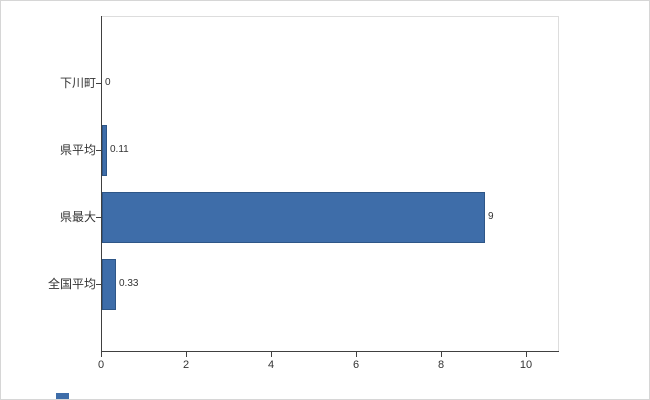  What do you see at coordinates (491, 216) in the screenshot?
I see `value-label: 9` at bounding box center [491, 216].